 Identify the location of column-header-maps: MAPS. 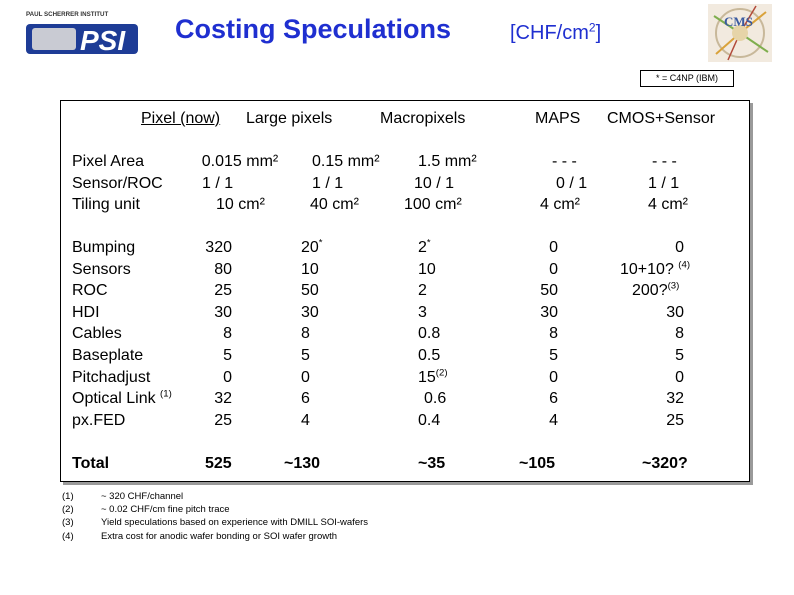
(558, 118).